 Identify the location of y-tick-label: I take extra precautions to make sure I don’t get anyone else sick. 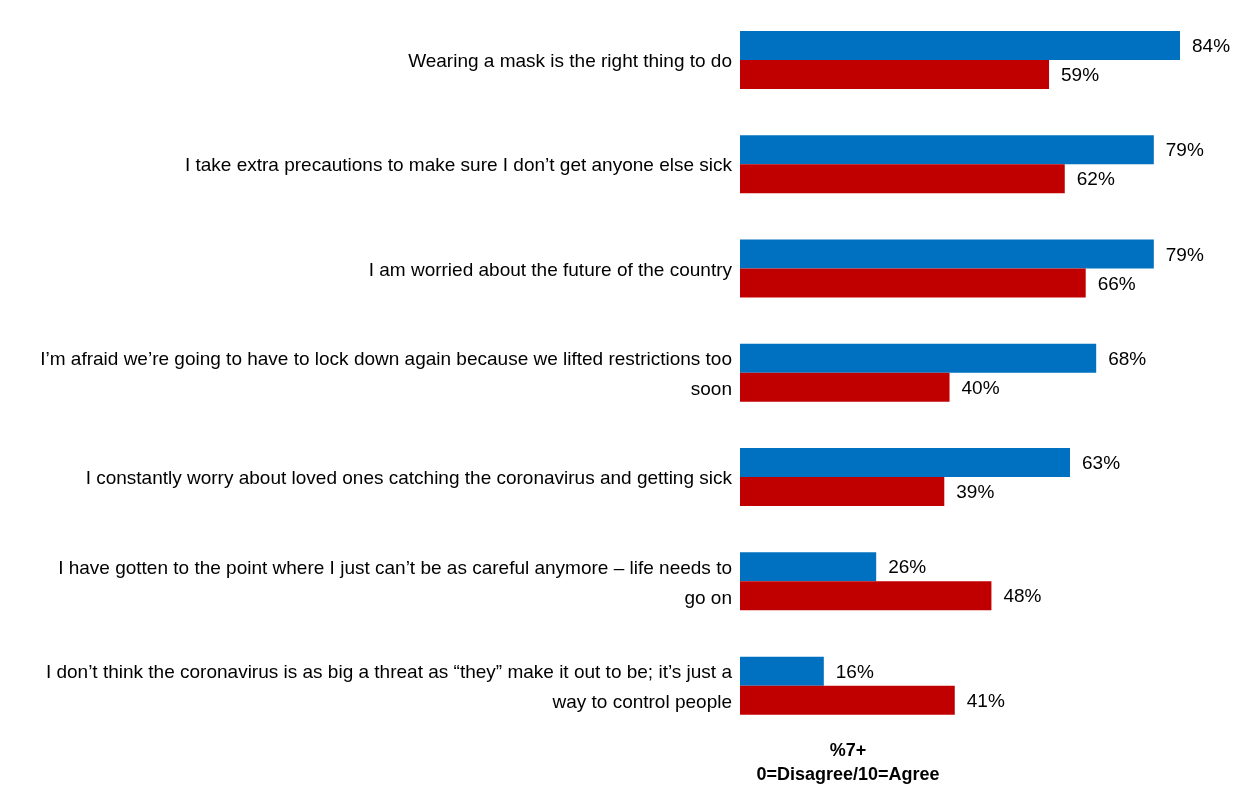
(458, 164).